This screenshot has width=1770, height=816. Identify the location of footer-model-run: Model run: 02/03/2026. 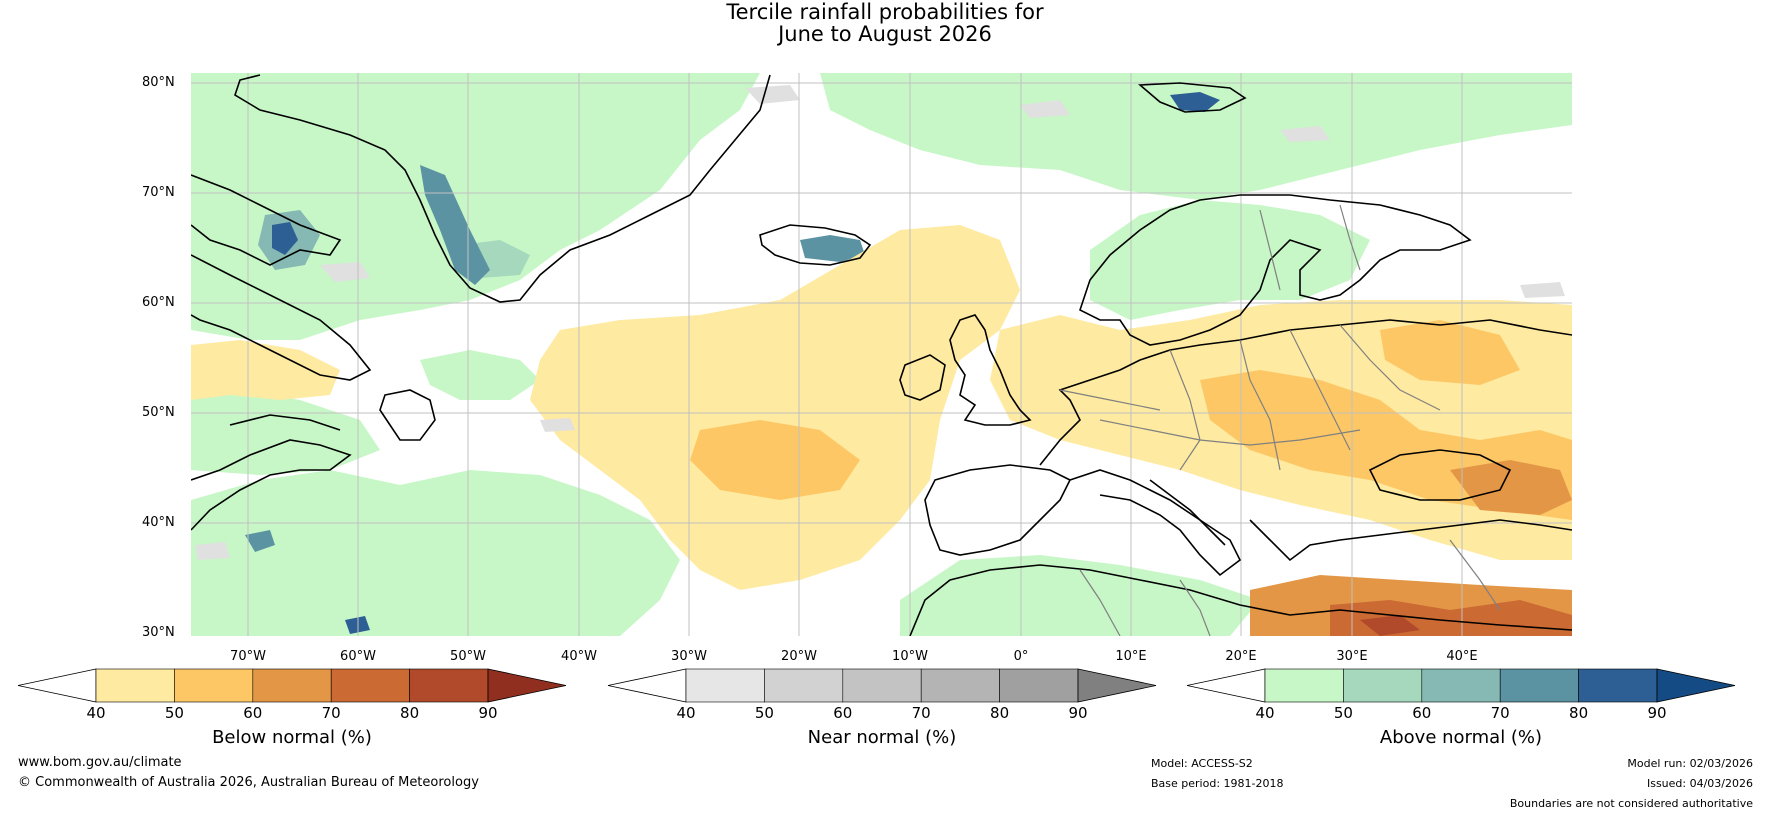
(1690, 763).